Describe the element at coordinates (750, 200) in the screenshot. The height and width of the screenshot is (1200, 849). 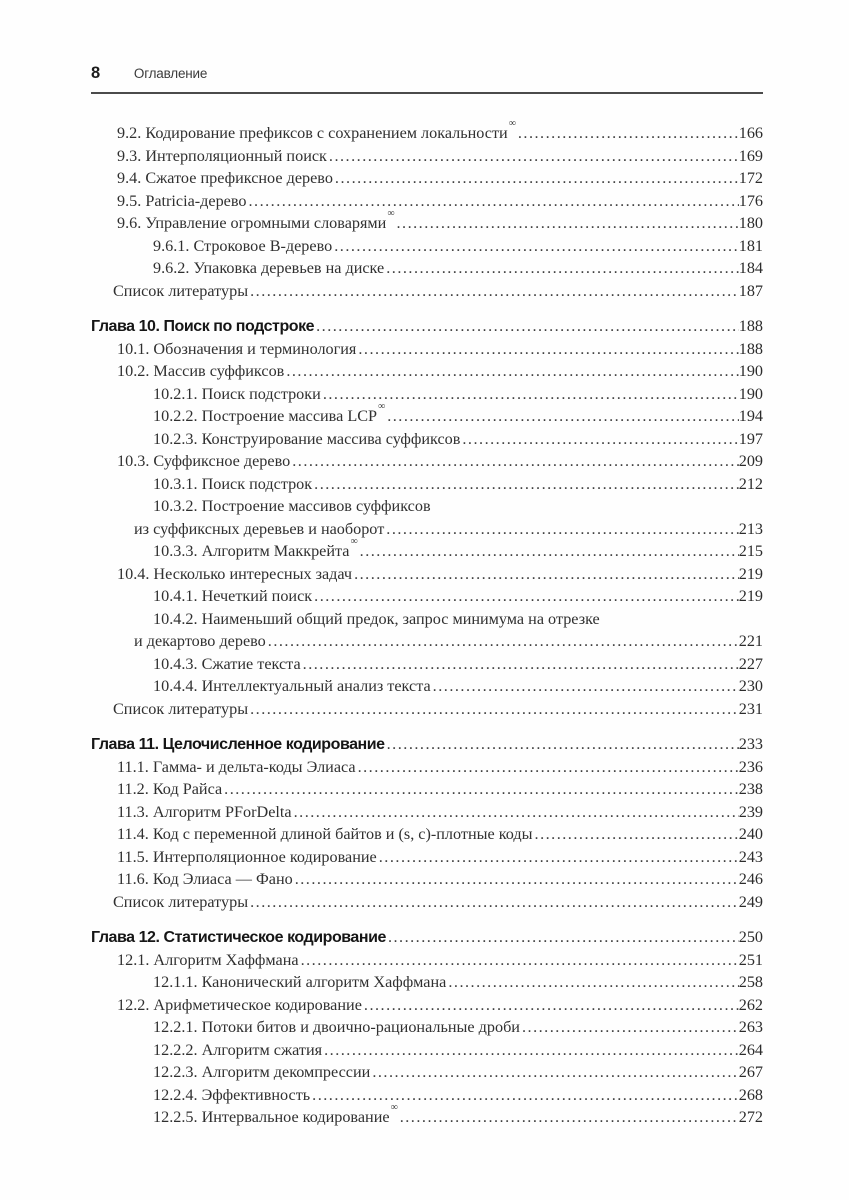
I see `toc-entry-page: 176` at that location.